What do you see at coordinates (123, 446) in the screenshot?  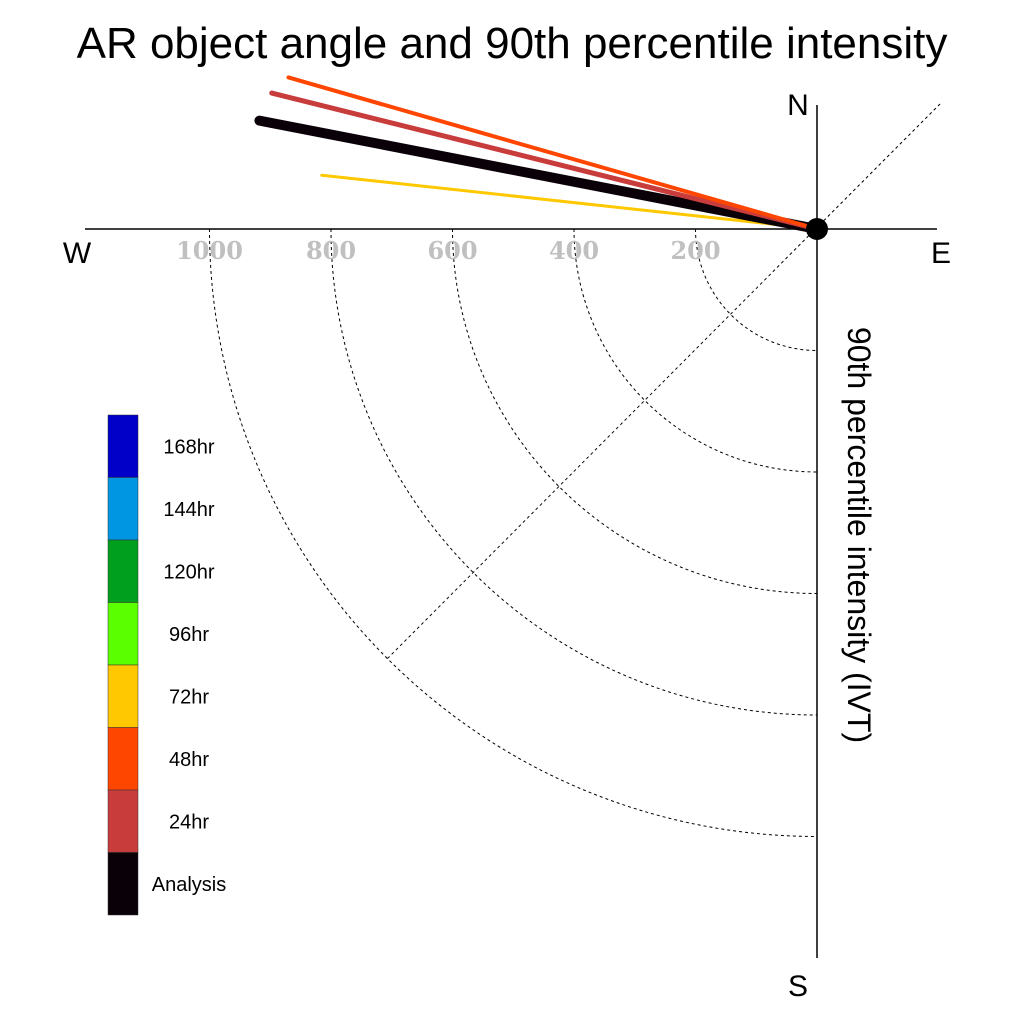 I see `legend-swatch-168hr` at bounding box center [123, 446].